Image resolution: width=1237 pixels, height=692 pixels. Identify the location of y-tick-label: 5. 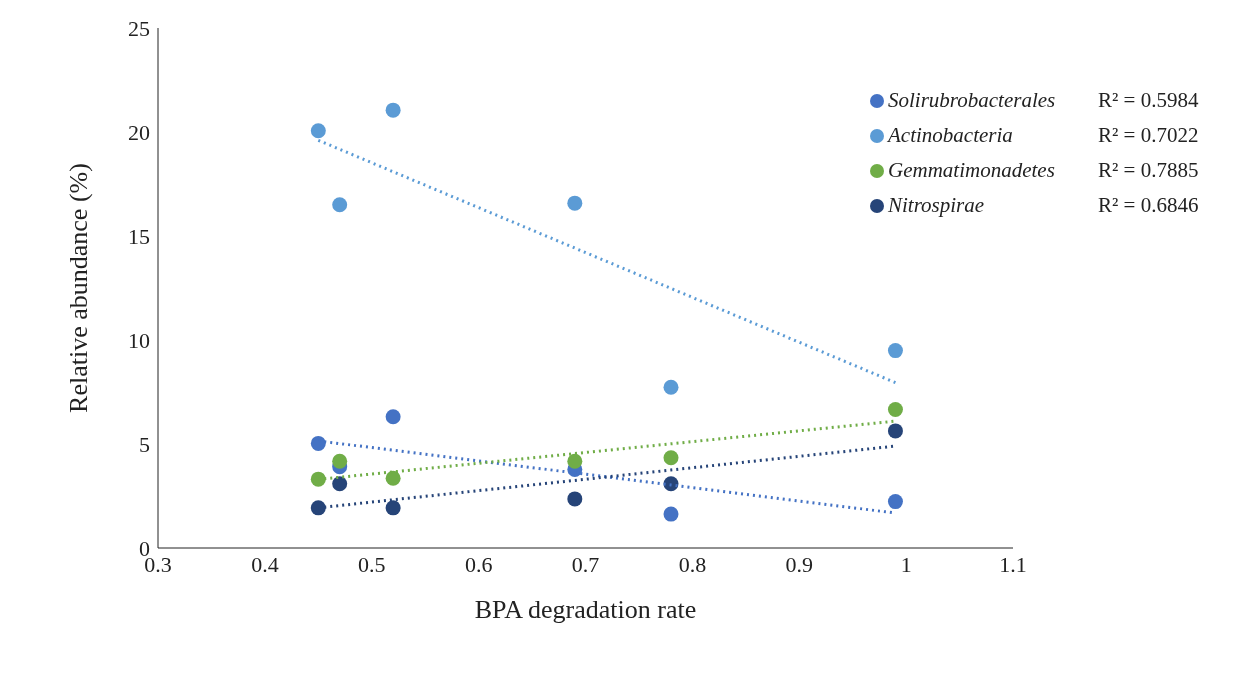
(144, 444).